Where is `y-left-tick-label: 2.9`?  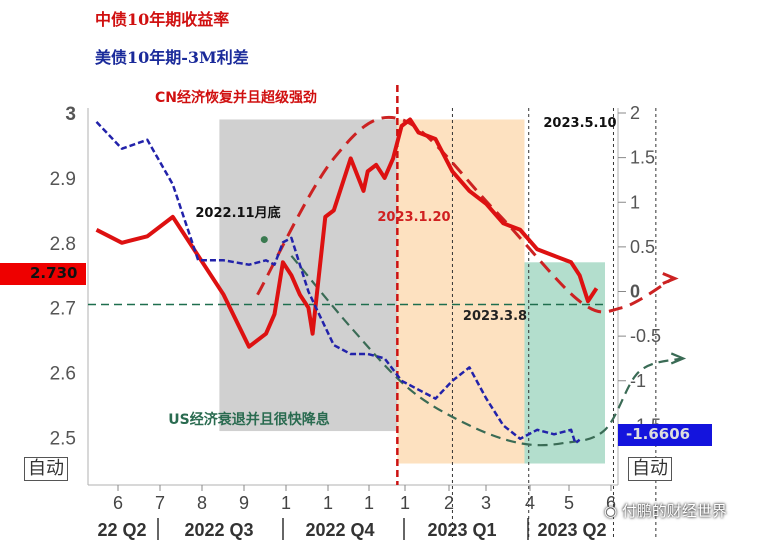
y-left-tick-label: 2.9 is located at coordinates (63, 179).